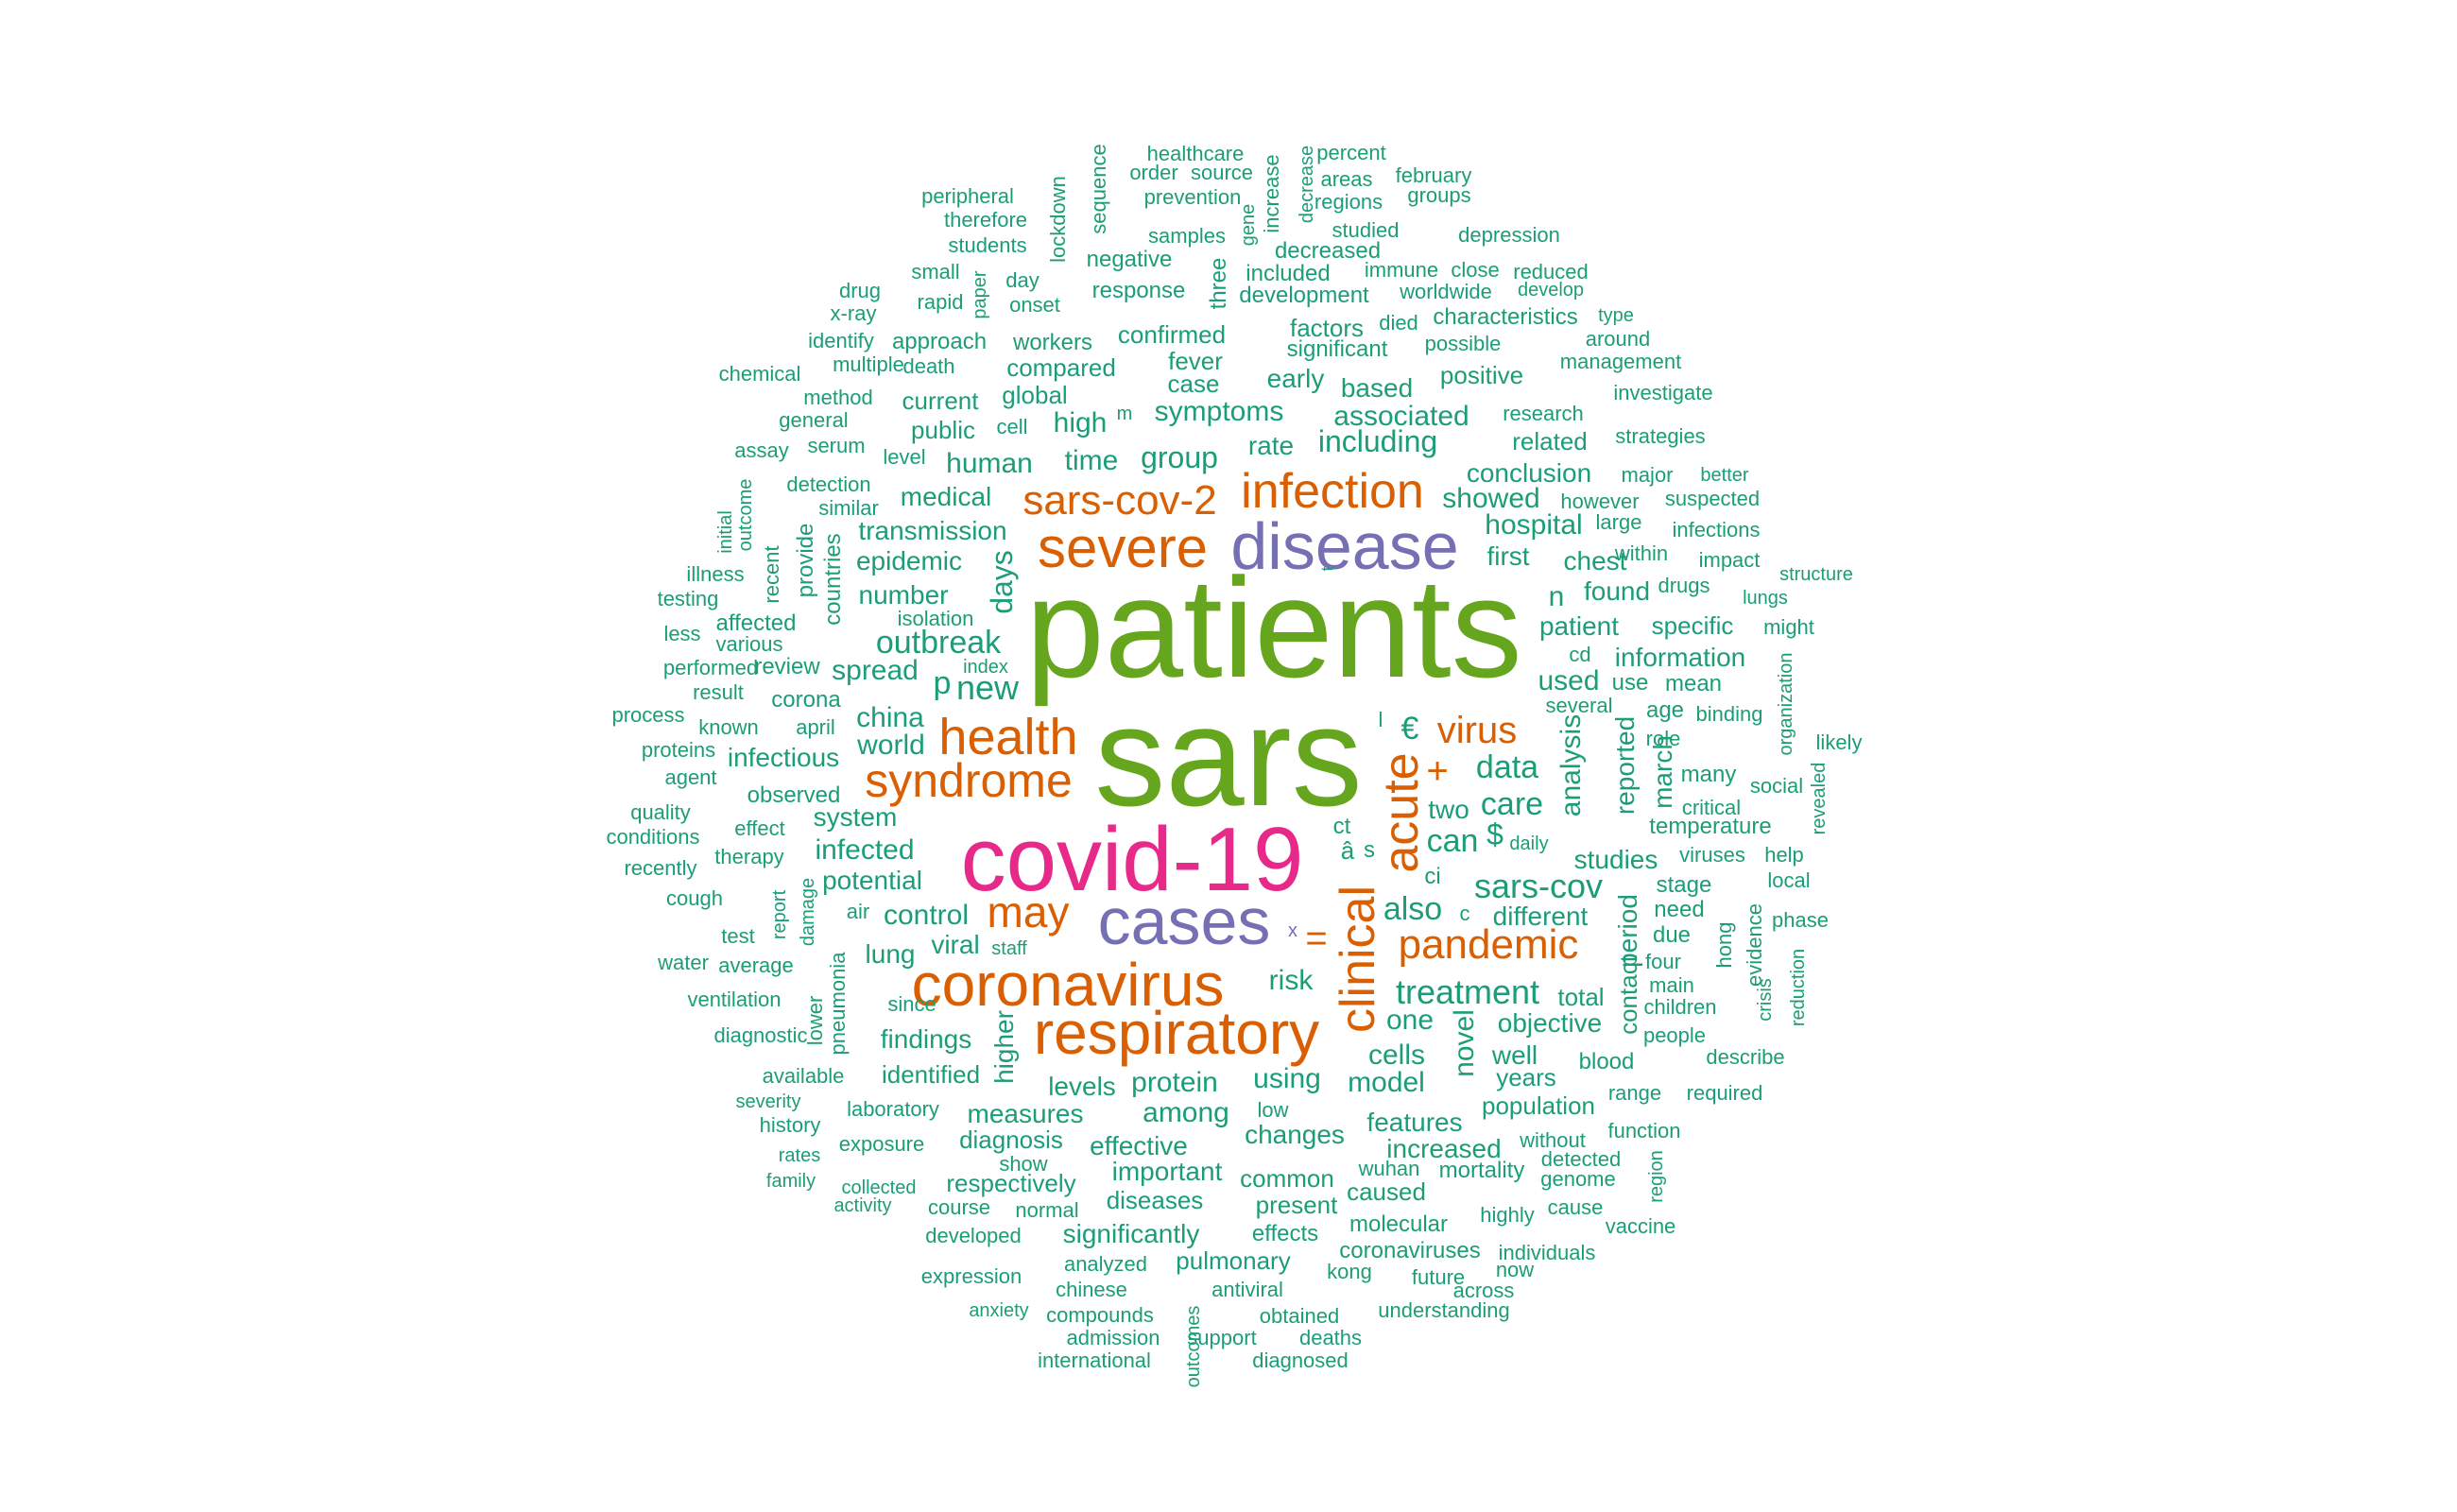 The height and width of the screenshot is (1512, 2457). What do you see at coordinates (1192, 197) in the screenshot?
I see `word: prevention` at bounding box center [1192, 197].